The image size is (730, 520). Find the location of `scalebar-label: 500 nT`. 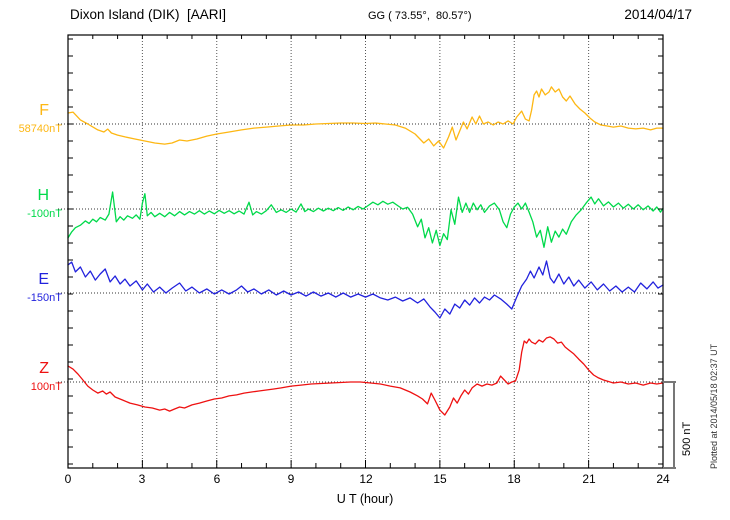

scalebar-label: 500 nT is located at coordinates (687, 438).